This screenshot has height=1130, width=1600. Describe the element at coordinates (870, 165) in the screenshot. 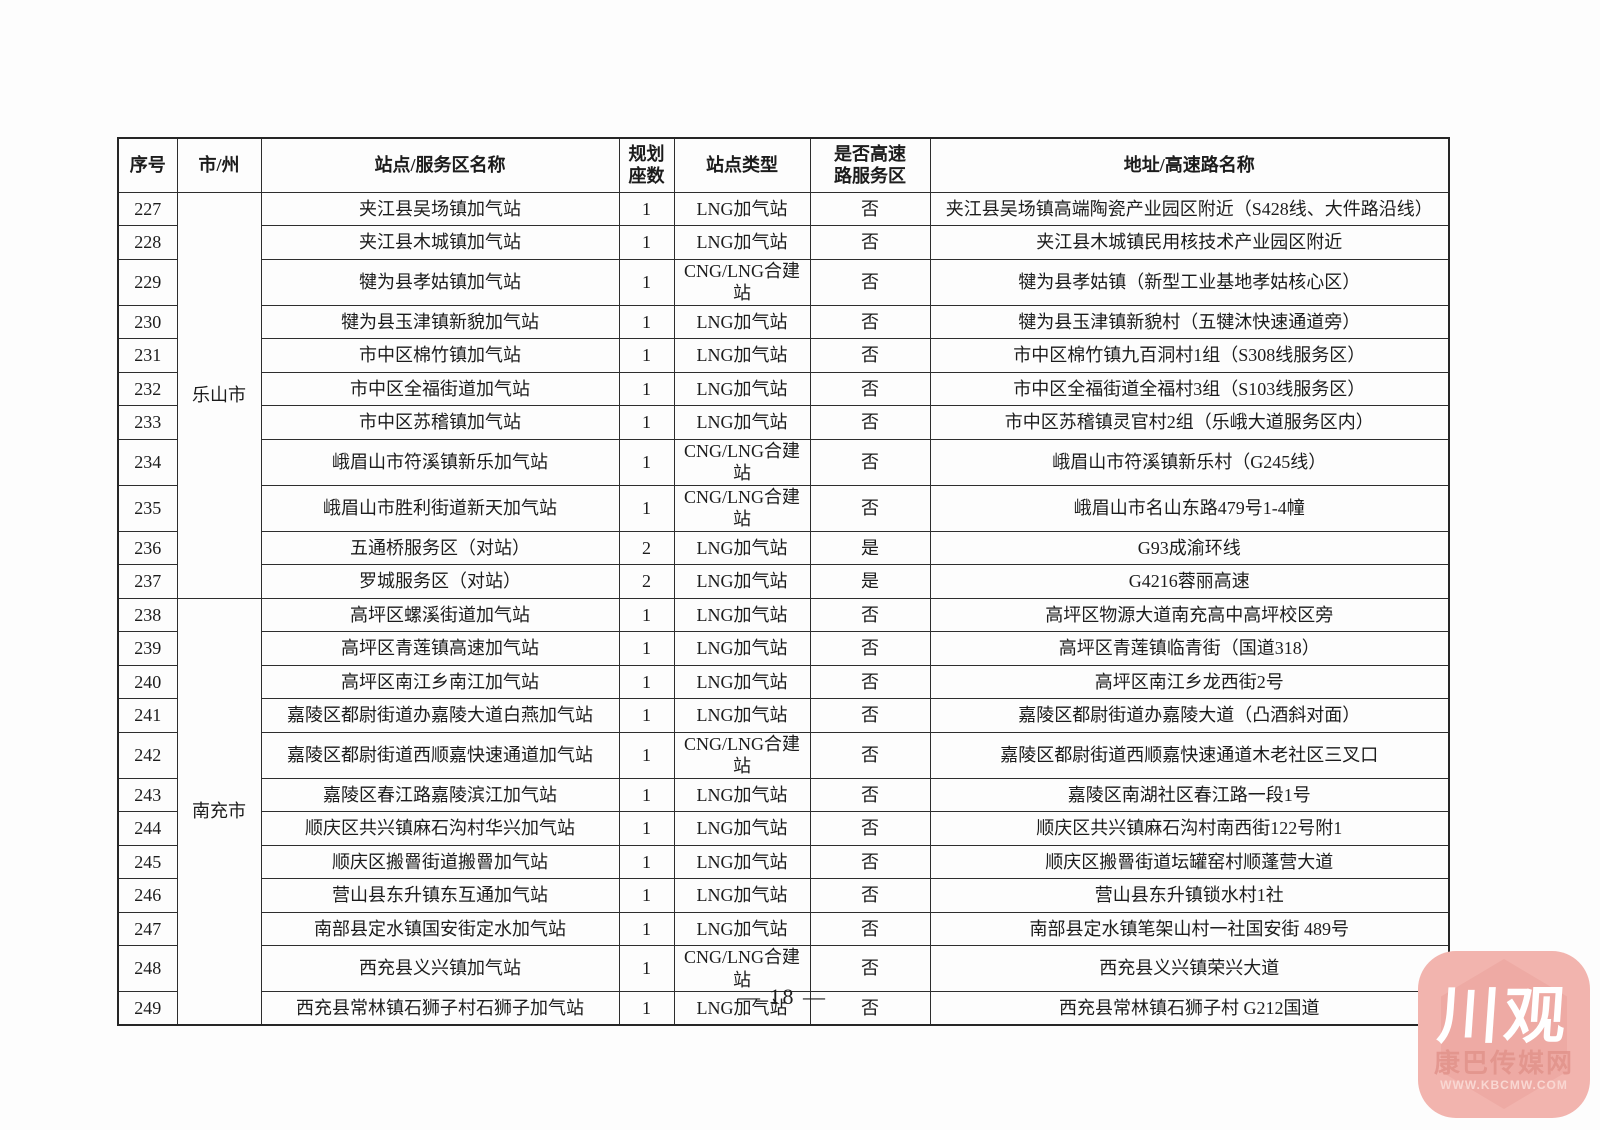

I see `header-highway-flag: 是否高速 路服务区` at that location.